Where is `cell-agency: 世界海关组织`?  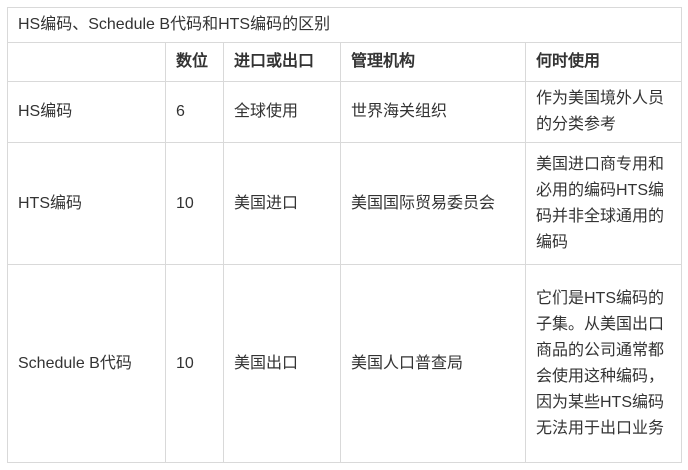 cell-agency: 世界海关组织 is located at coordinates (433, 112).